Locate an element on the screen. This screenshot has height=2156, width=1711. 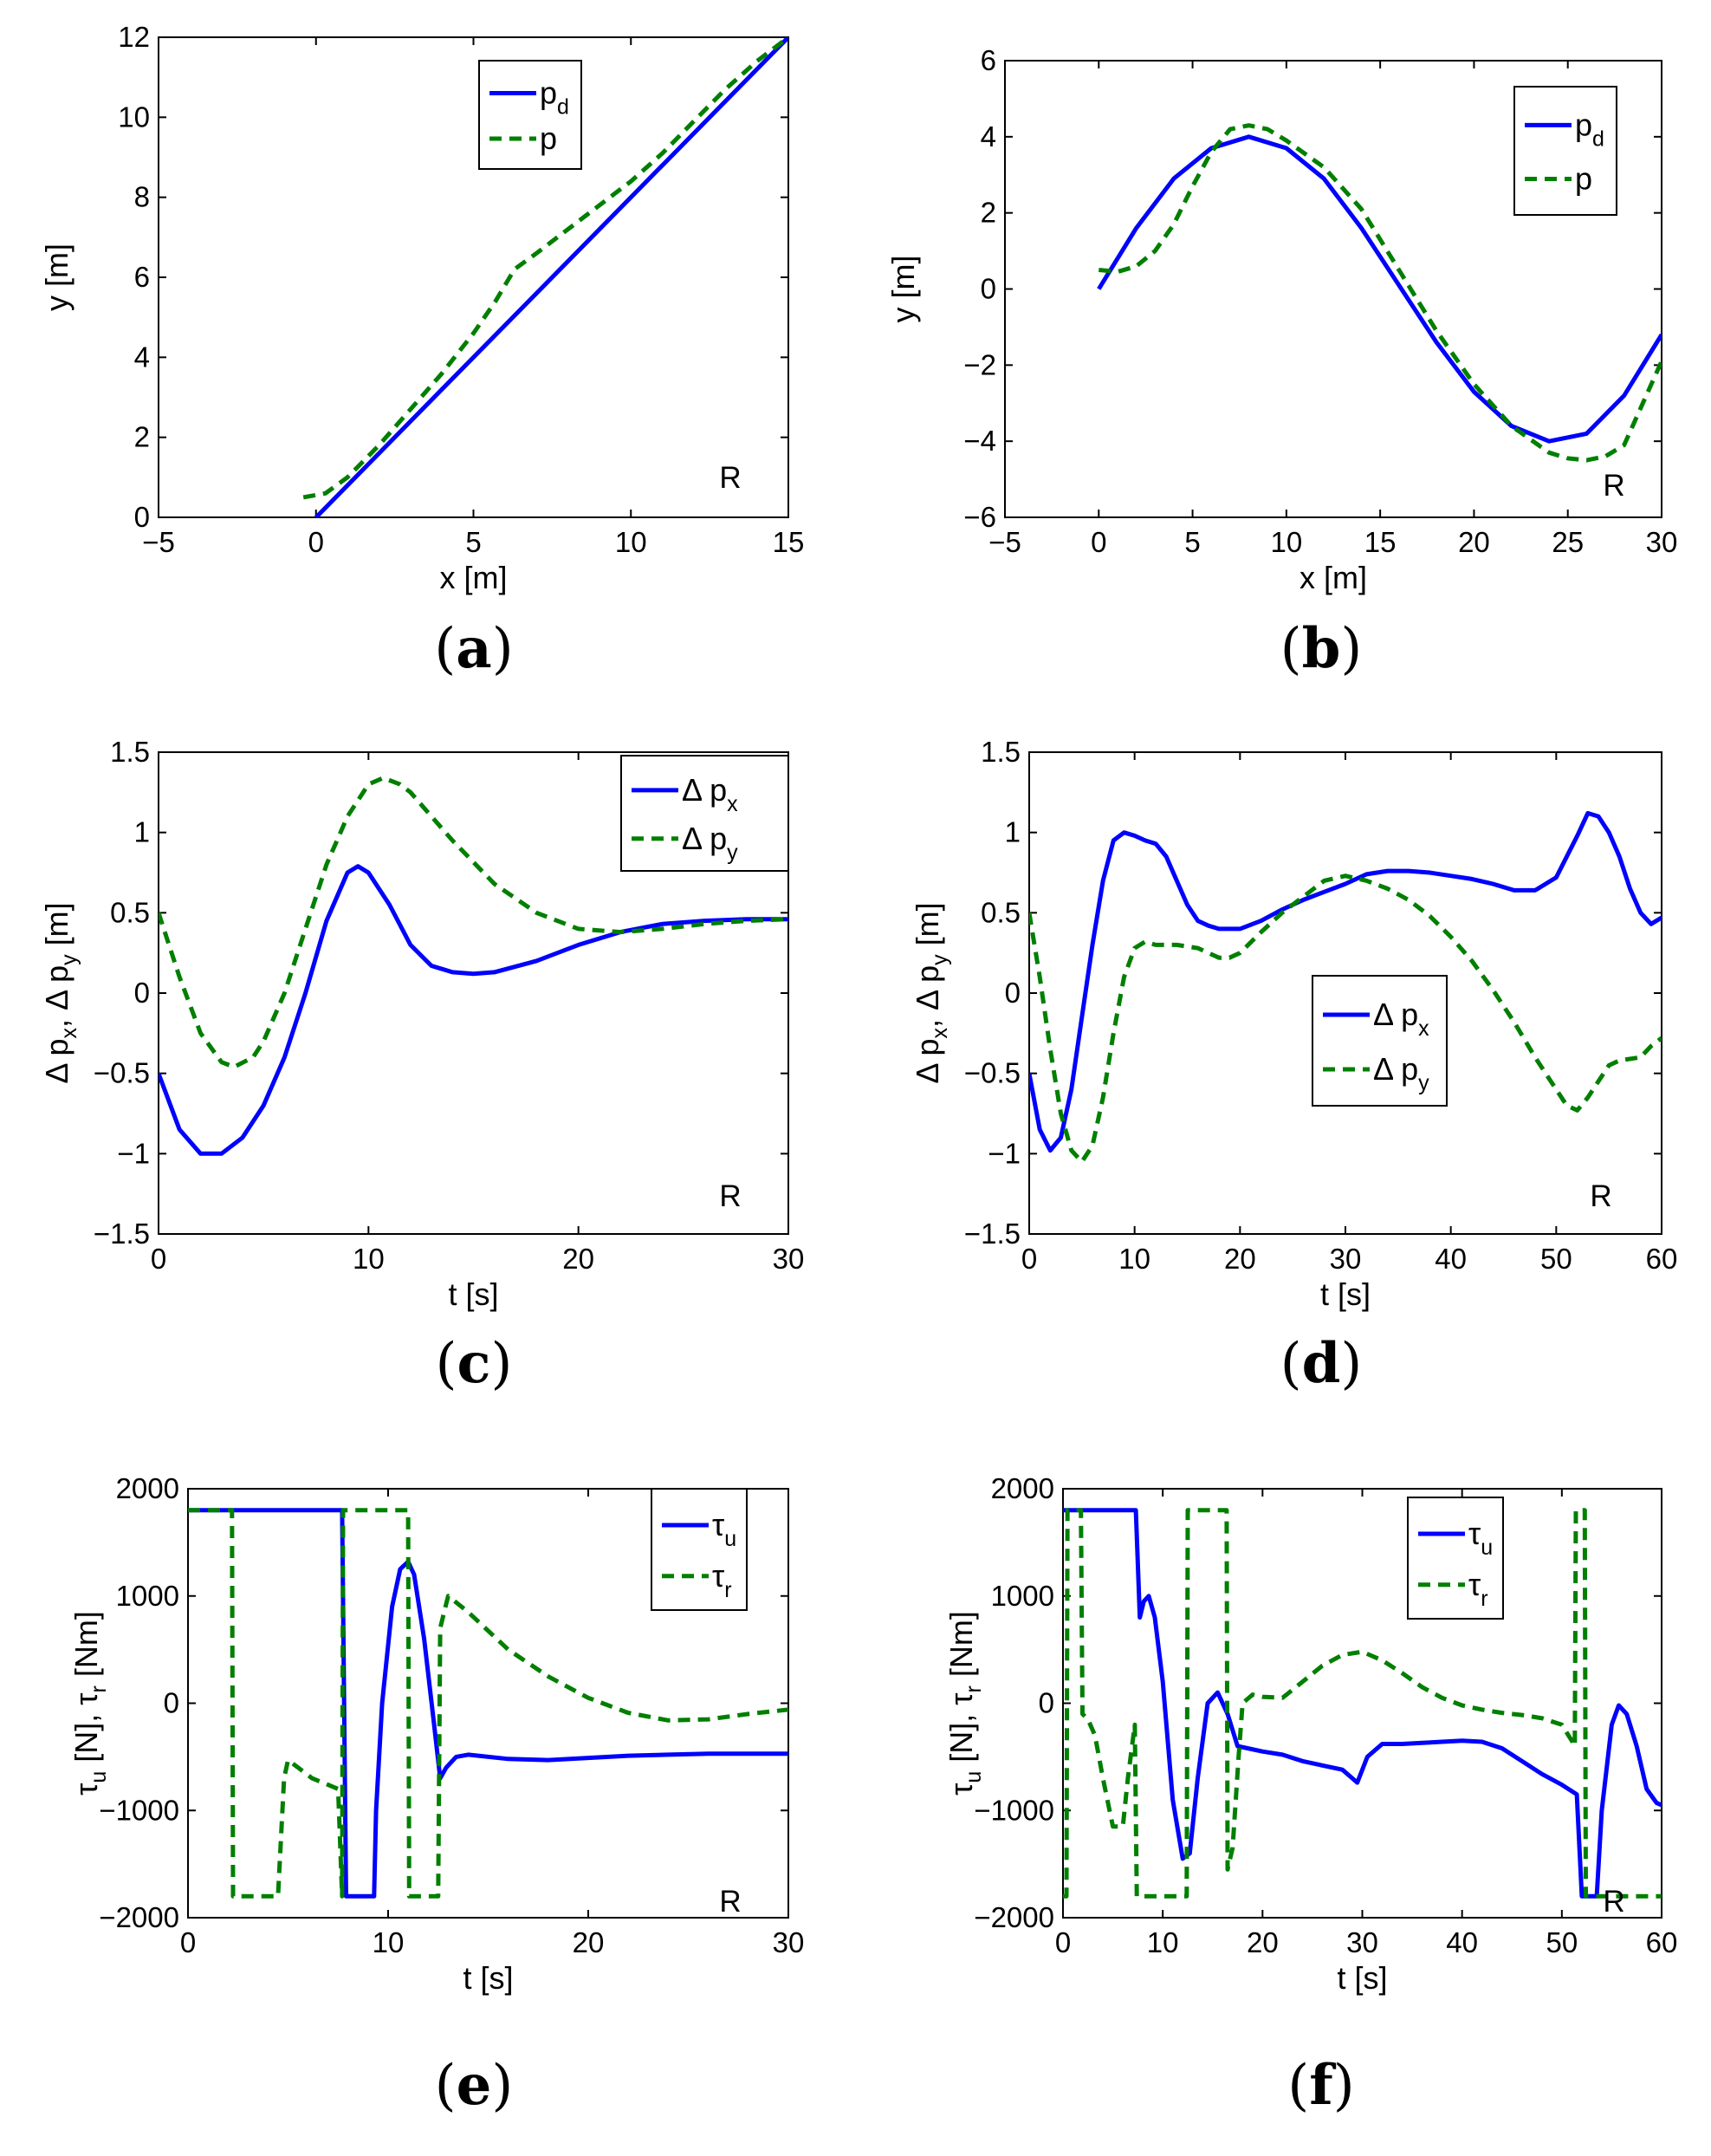
legend: pdp is located at coordinates (530, 115).